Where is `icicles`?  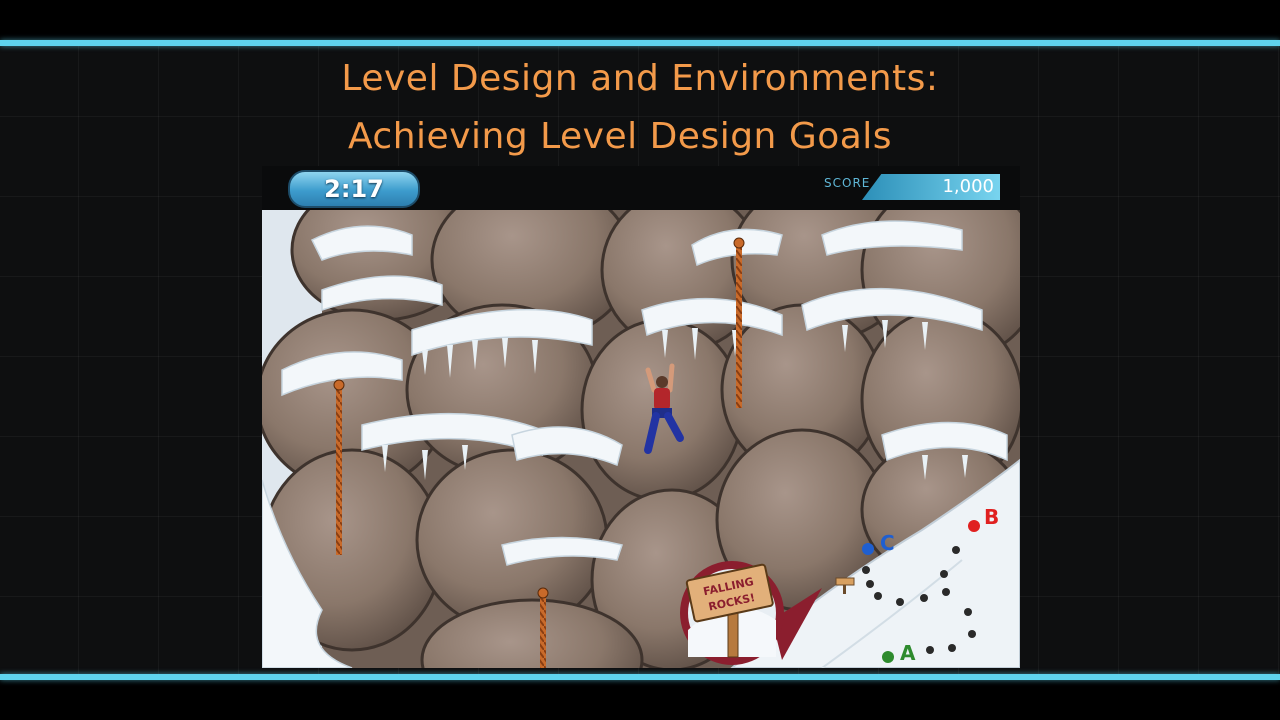 icicles is located at coordinates (675, 400).